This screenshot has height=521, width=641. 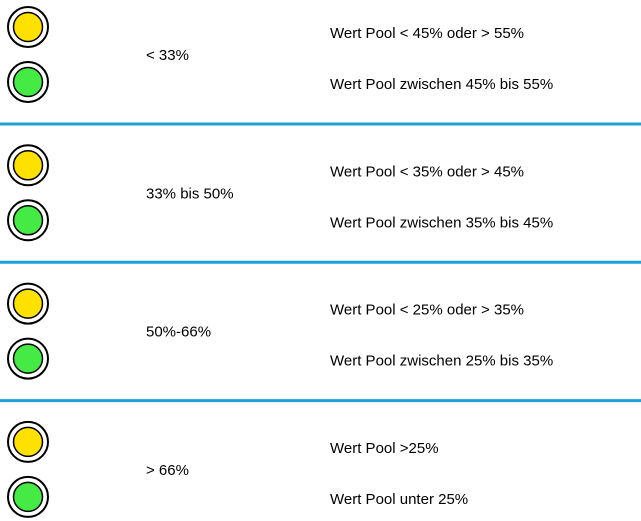 What do you see at coordinates (167, 470) in the screenshot?
I see `range-label: > 66%` at bounding box center [167, 470].